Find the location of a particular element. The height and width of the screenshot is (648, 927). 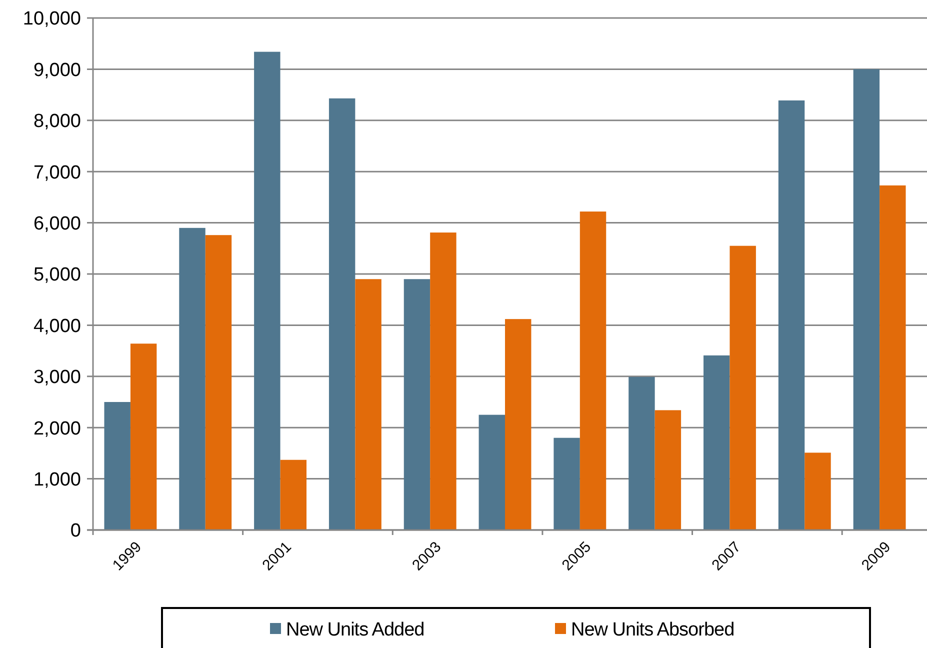

y-tick-label: 10,000 is located at coordinates (51, 19).